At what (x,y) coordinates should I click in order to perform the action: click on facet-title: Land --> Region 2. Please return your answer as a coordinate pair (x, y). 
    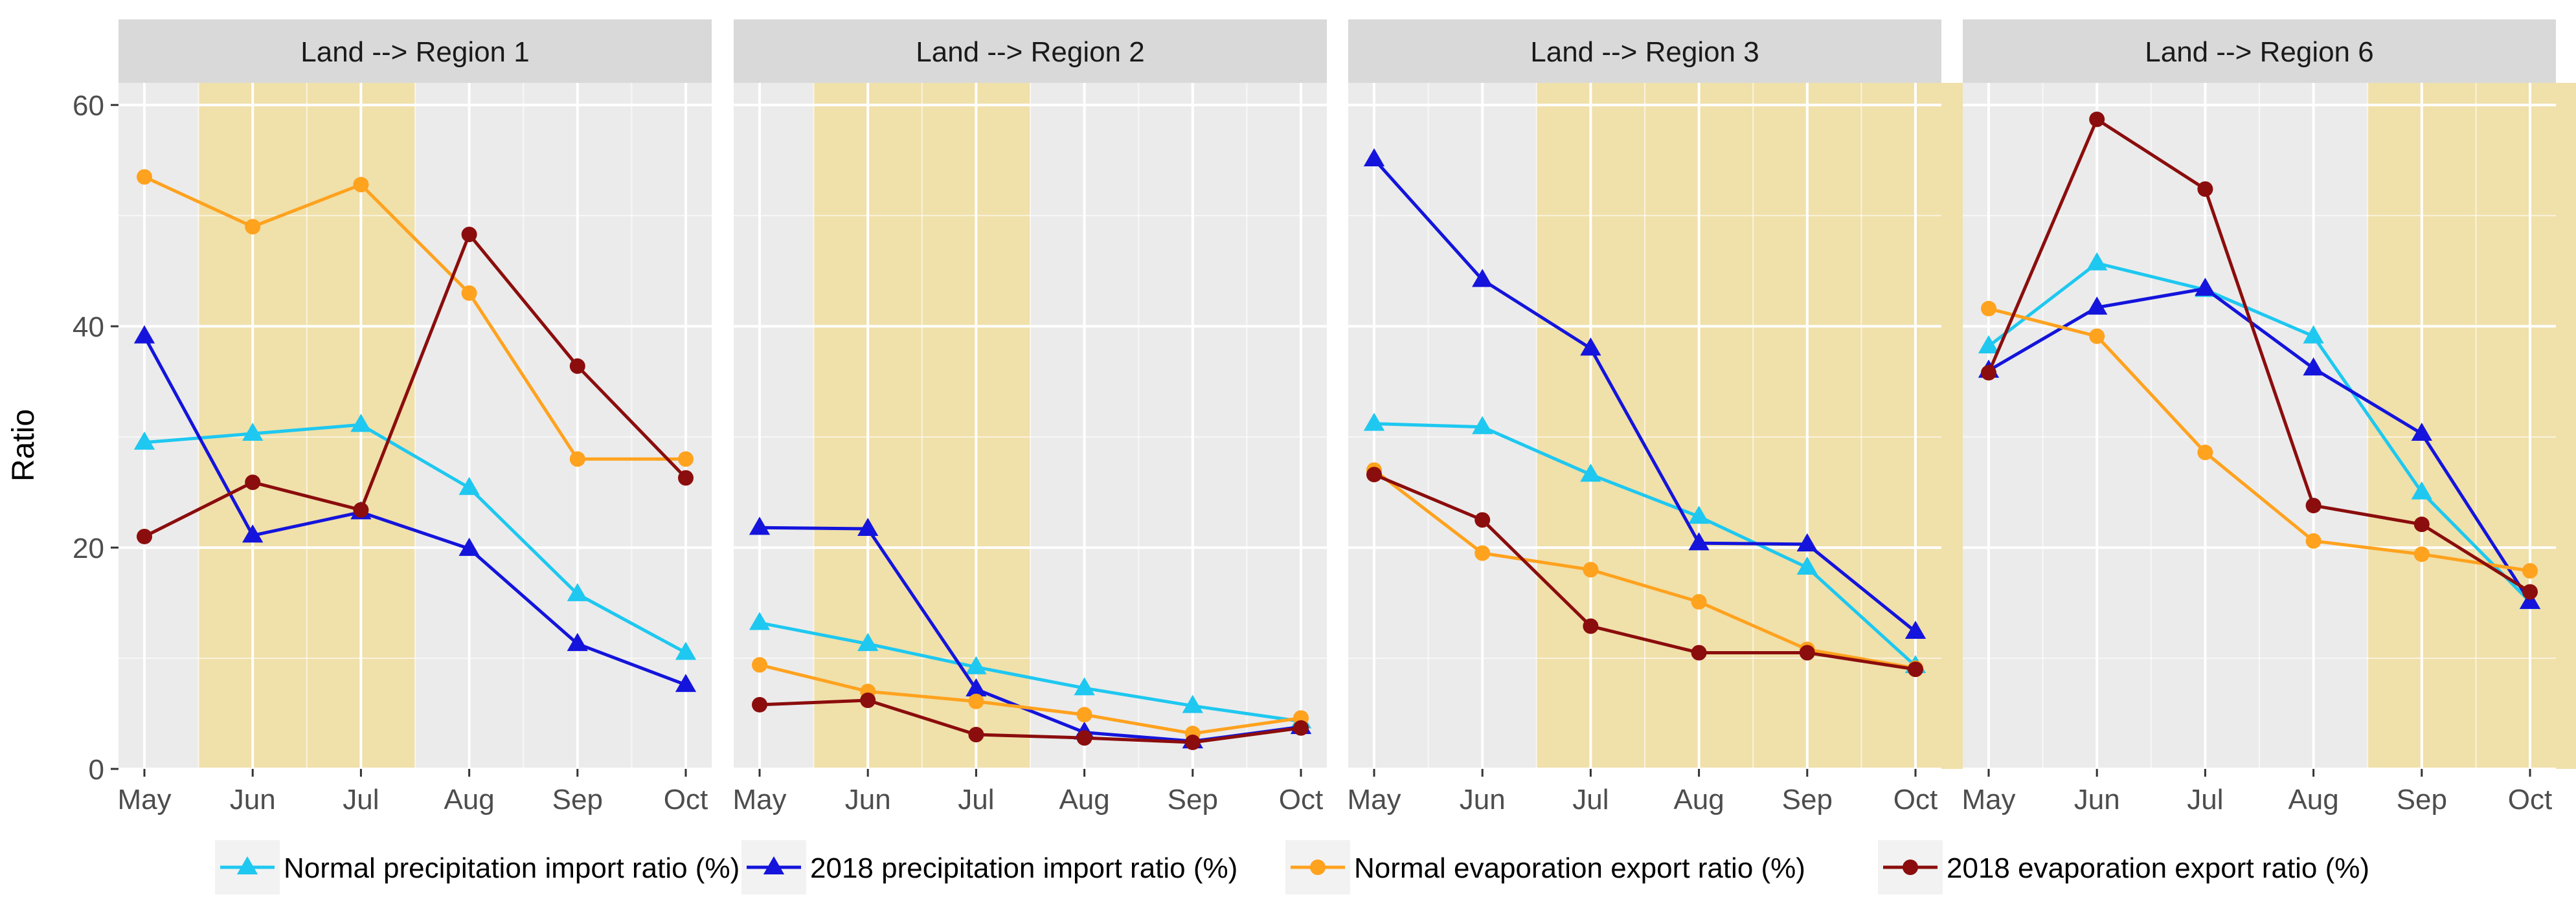
    Looking at the image, I should click on (1030, 52).